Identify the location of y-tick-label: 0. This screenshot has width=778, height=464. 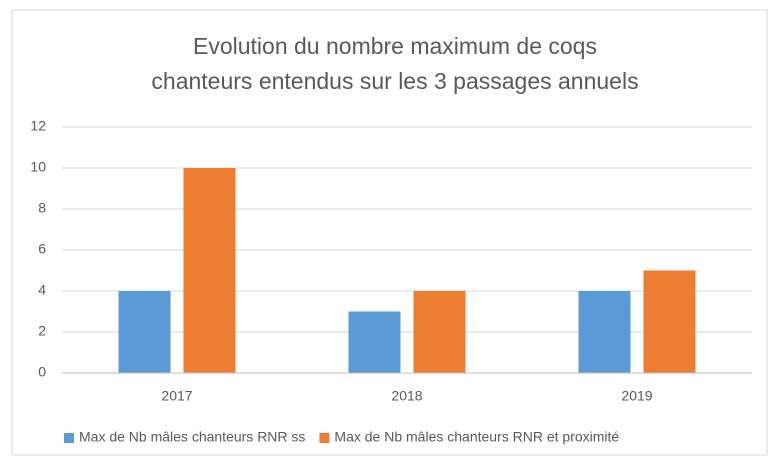
(42, 372).